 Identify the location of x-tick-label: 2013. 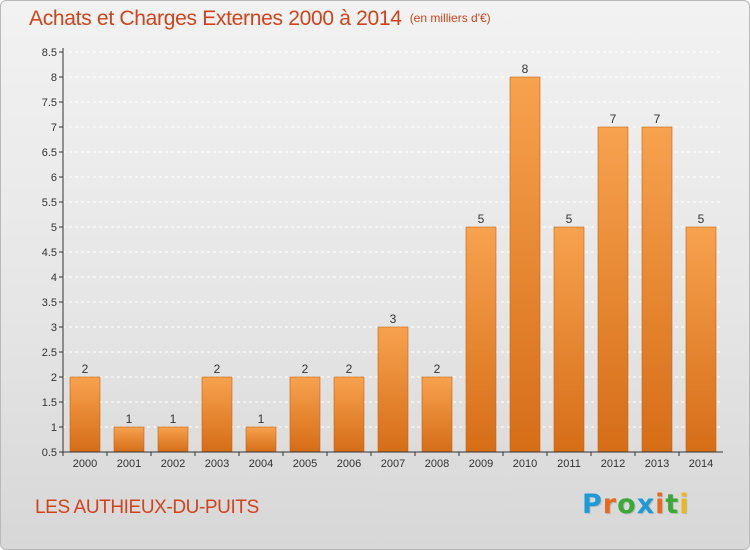
(657, 464).